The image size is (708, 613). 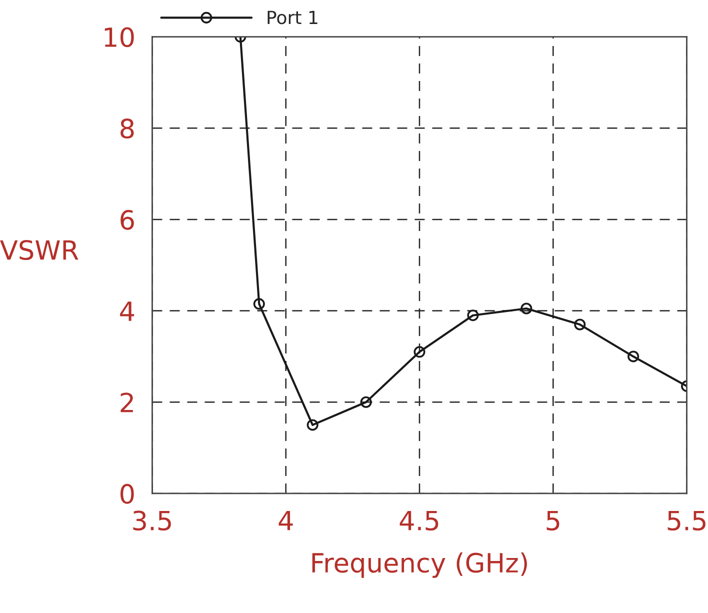 I want to click on y-tick-label: 2, so click(x=126, y=402).